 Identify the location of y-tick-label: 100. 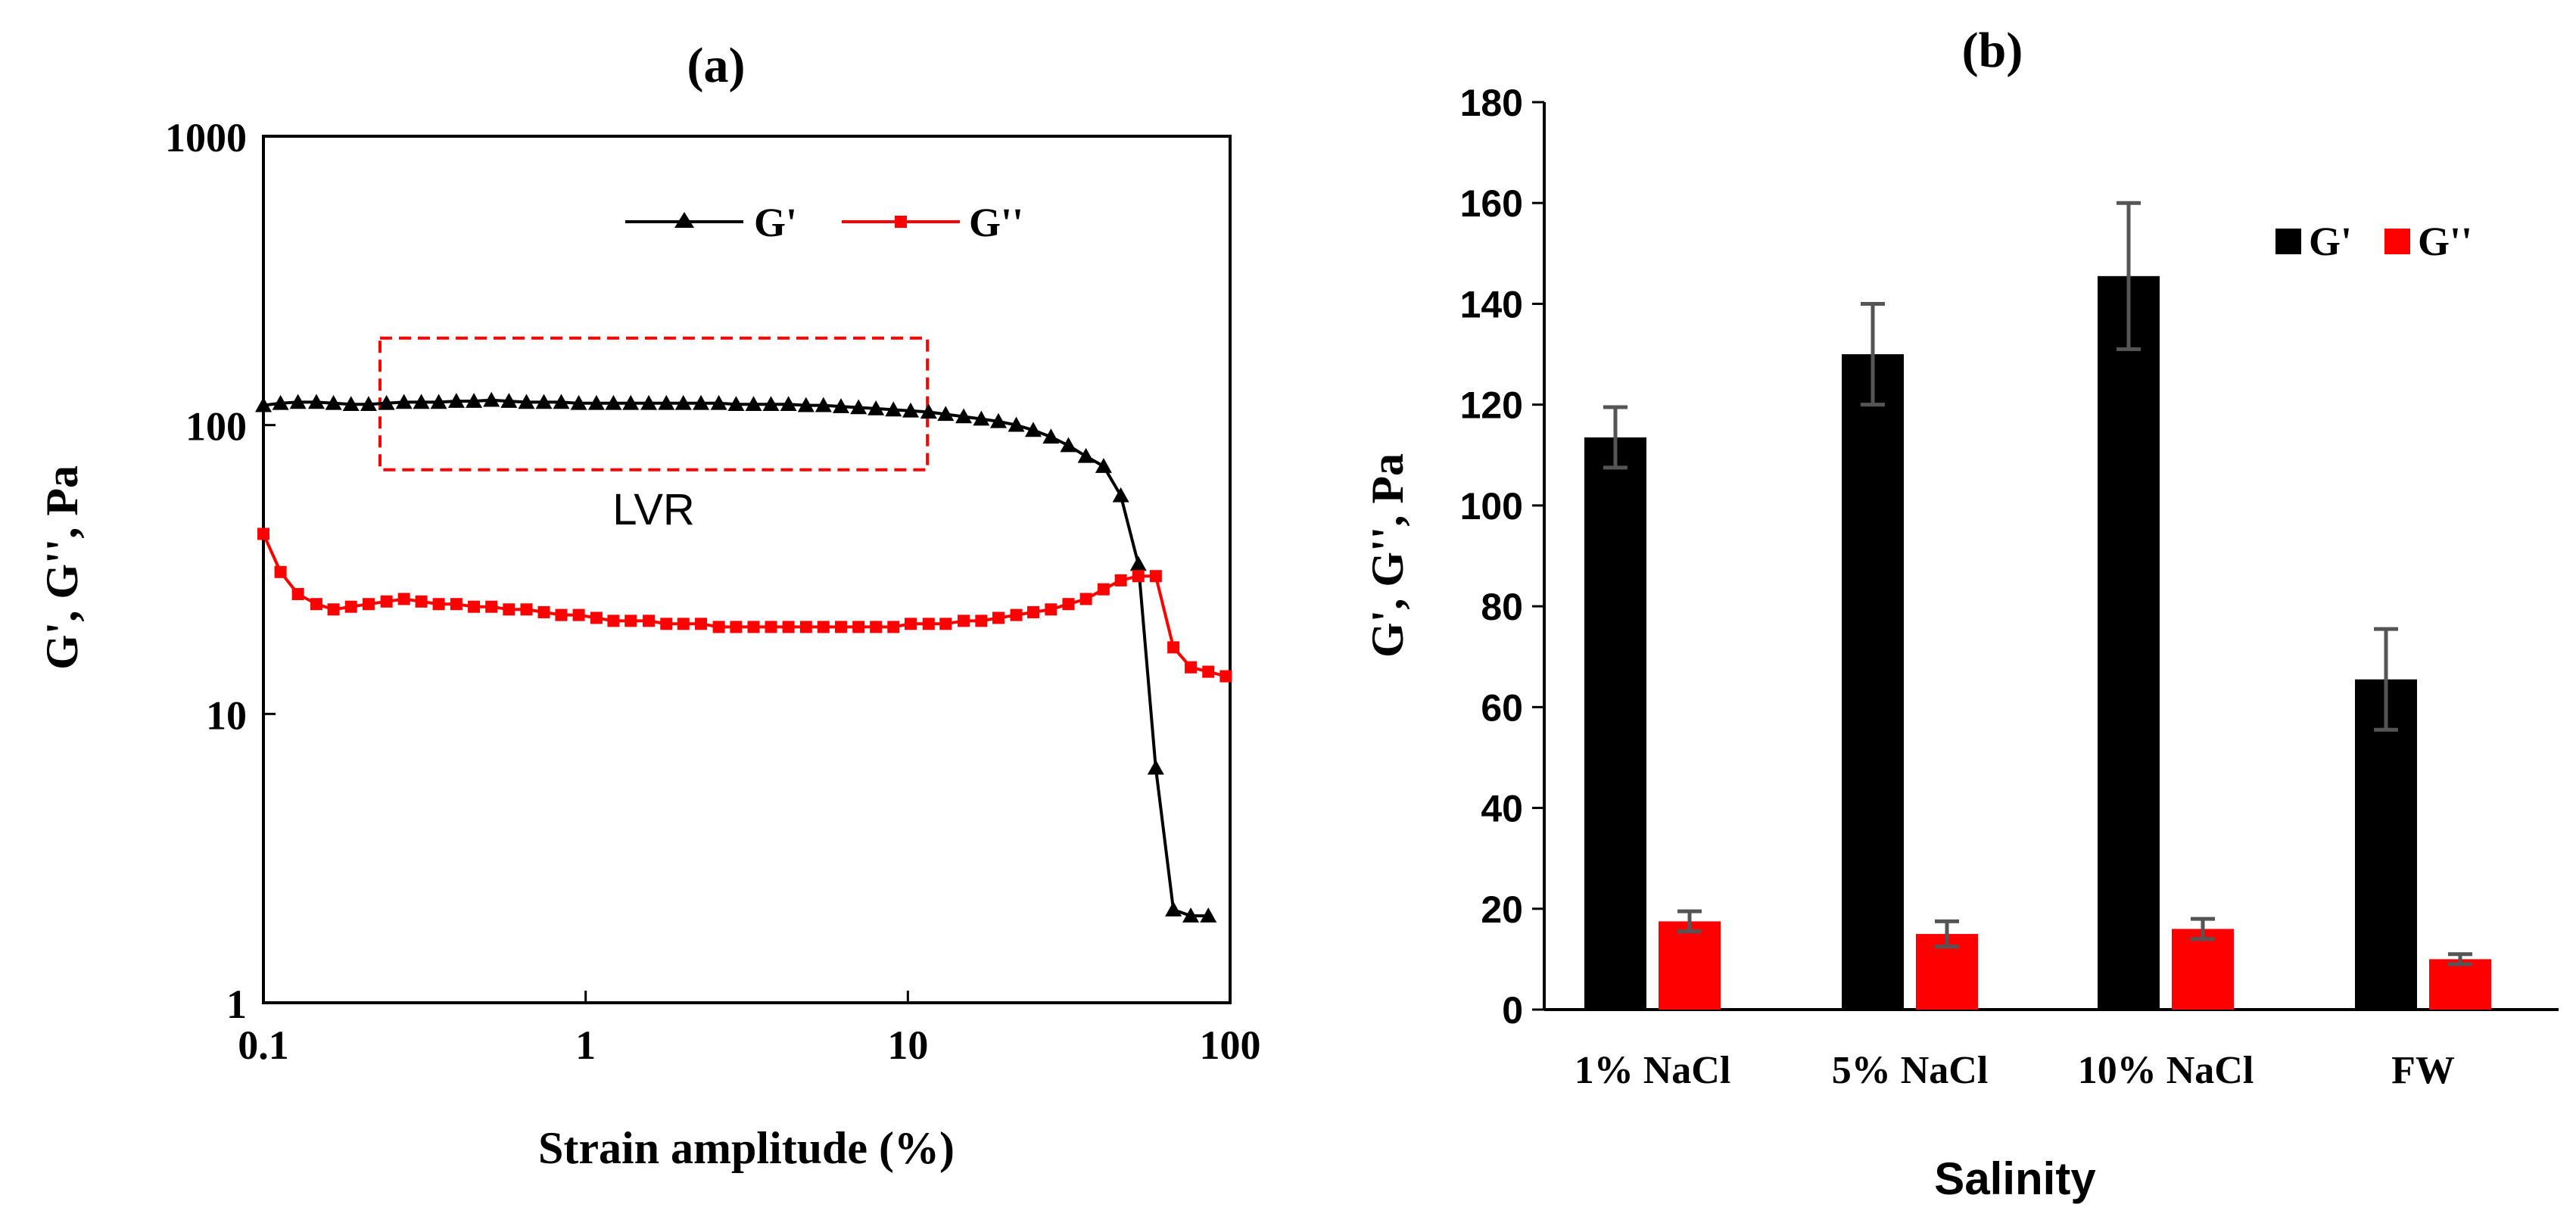
(216, 427).